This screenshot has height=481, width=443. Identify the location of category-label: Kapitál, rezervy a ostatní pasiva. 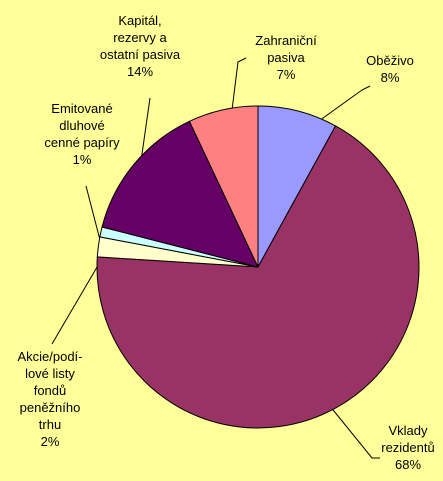
(140, 37).